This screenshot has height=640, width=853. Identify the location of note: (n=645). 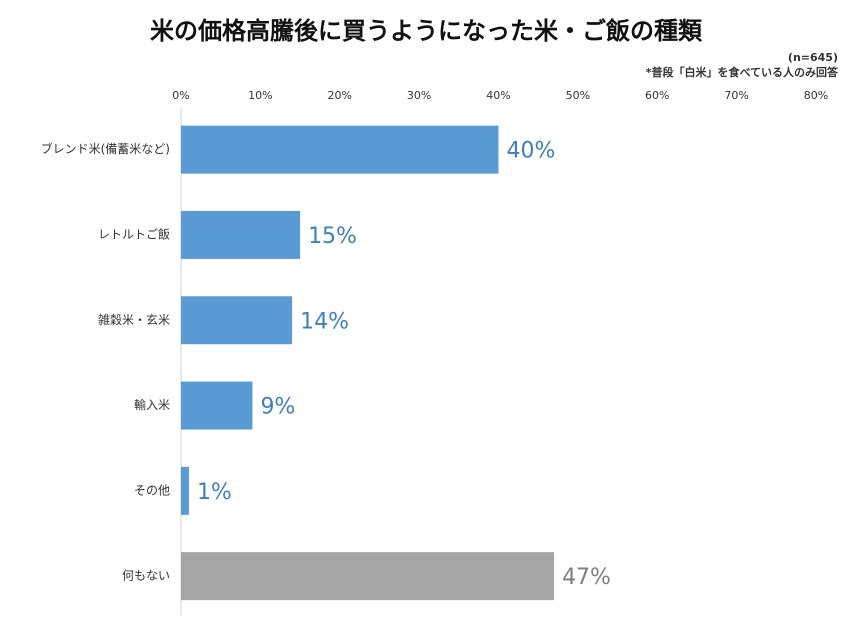
(813, 57).